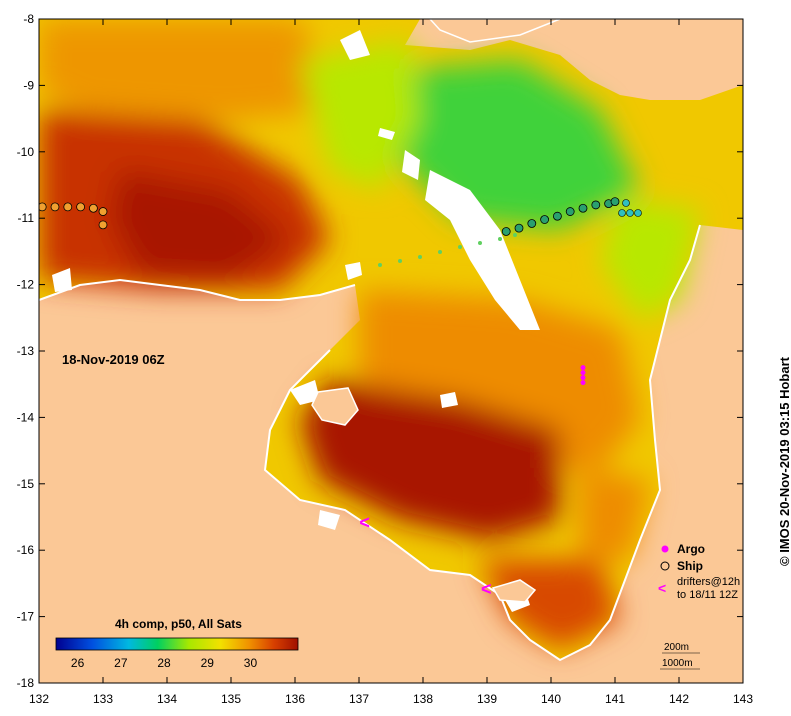 The width and height of the screenshot is (791, 716). Describe the element at coordinates (78, 663) in the screenshot. I see `colorbar-tick-label: 26` at that location.